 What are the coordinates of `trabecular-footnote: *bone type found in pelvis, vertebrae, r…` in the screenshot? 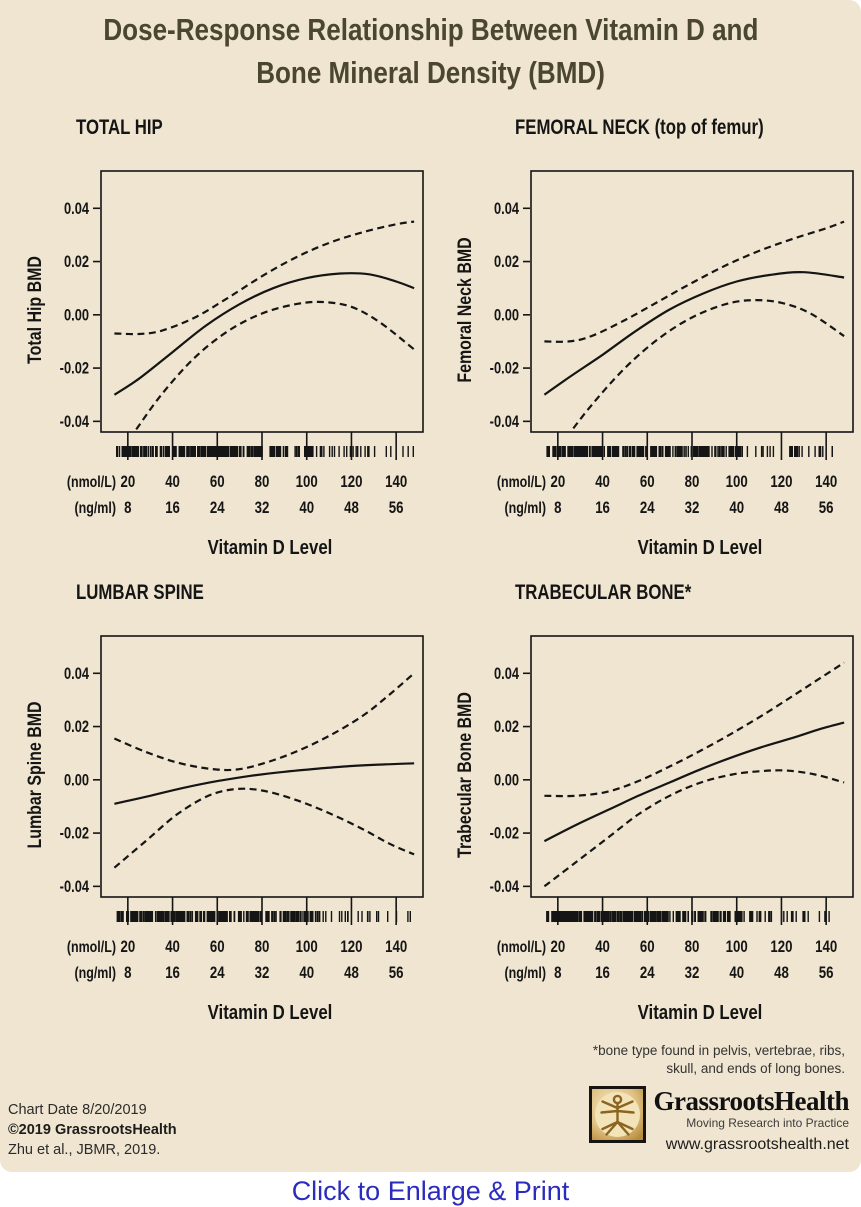 It's located at (719, 1060).